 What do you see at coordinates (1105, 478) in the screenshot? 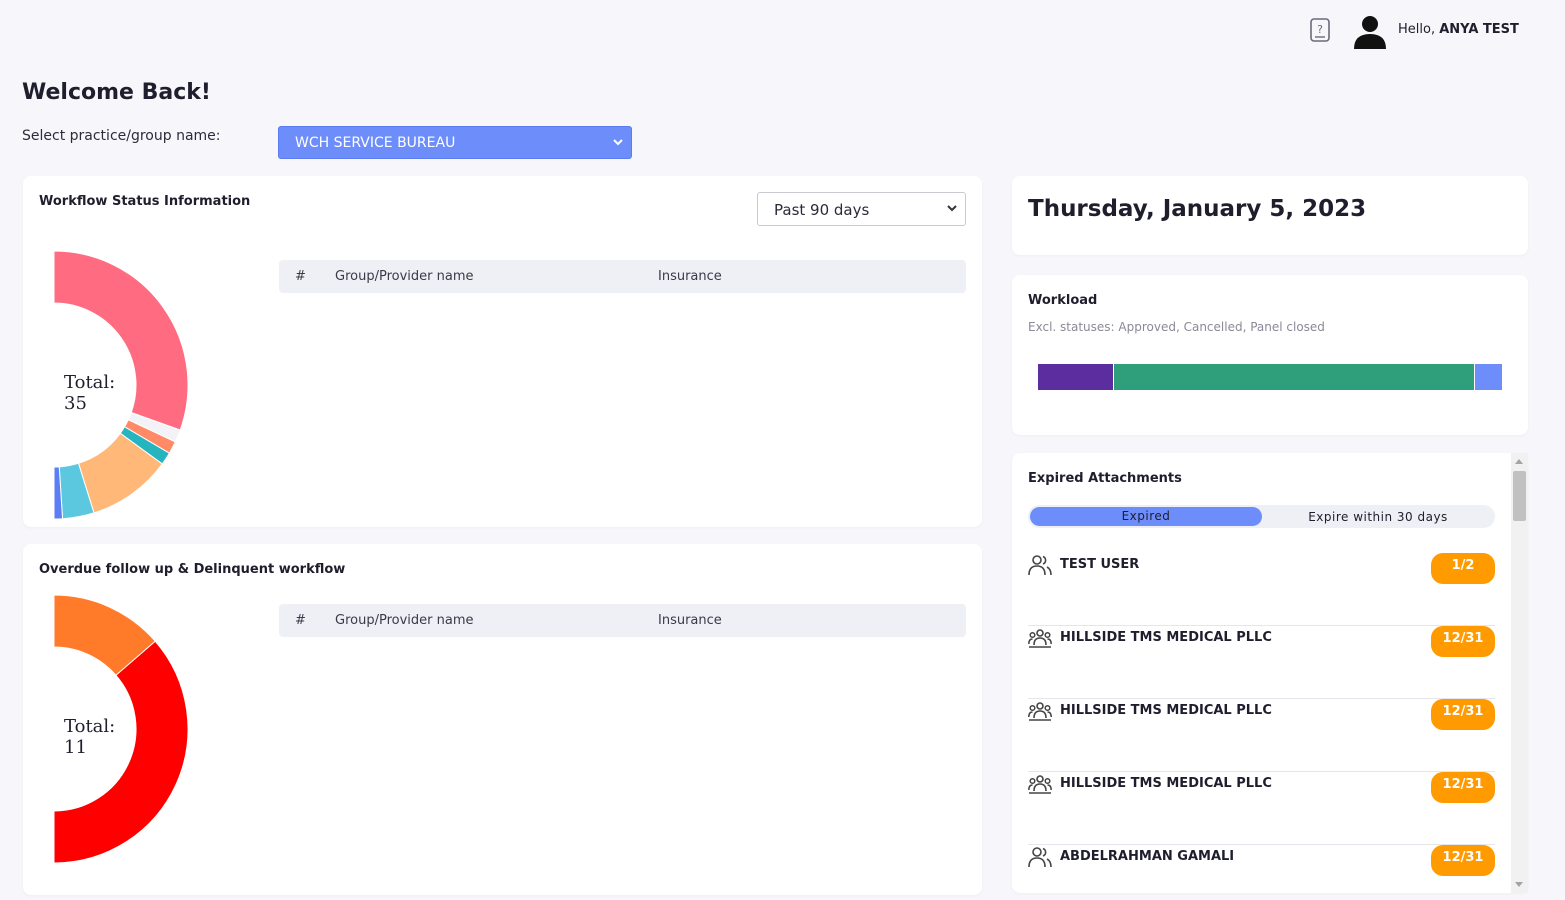
I see `expired-attachments-title: Expired Attachments` at bounding box center [1105, 478].